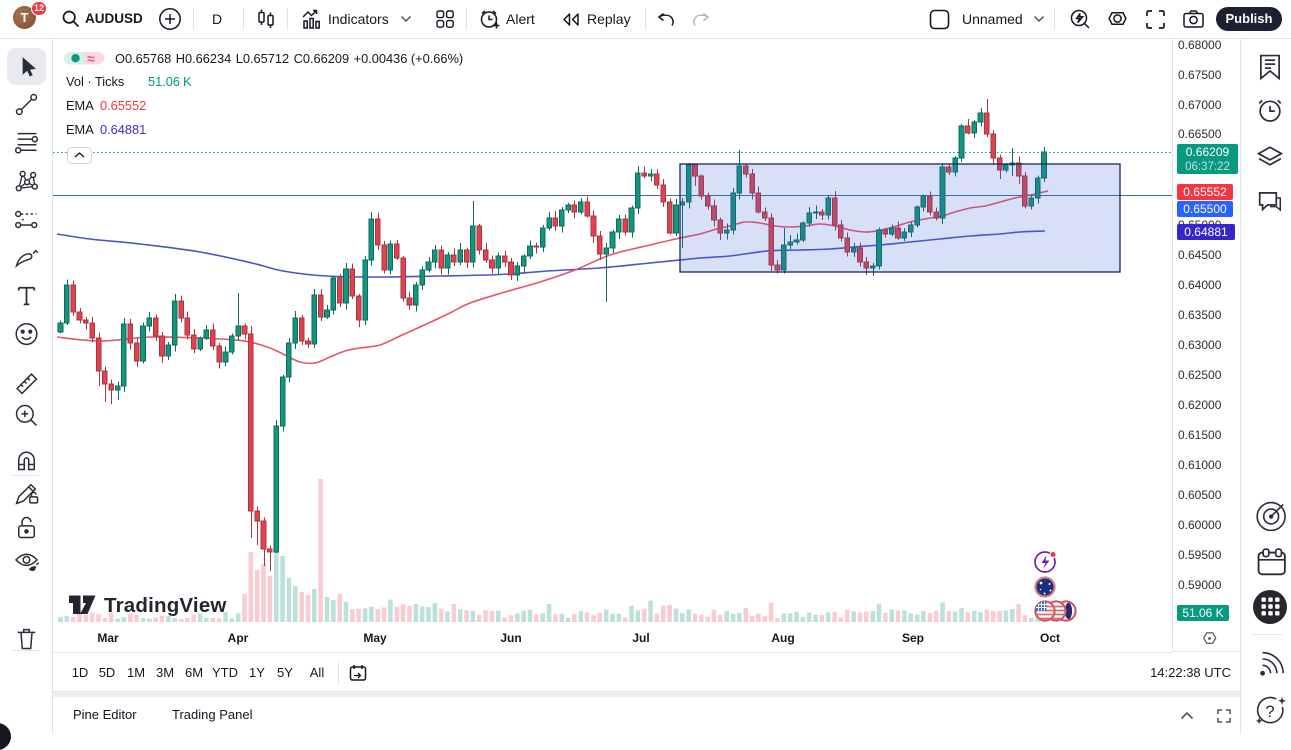 Image resolution: width=1291 pixels, height=750 pixels. Describe the element at coordinates (170, 81) in the screenshot. I see `svg-text:51.06K: 51.06 K` at that location.